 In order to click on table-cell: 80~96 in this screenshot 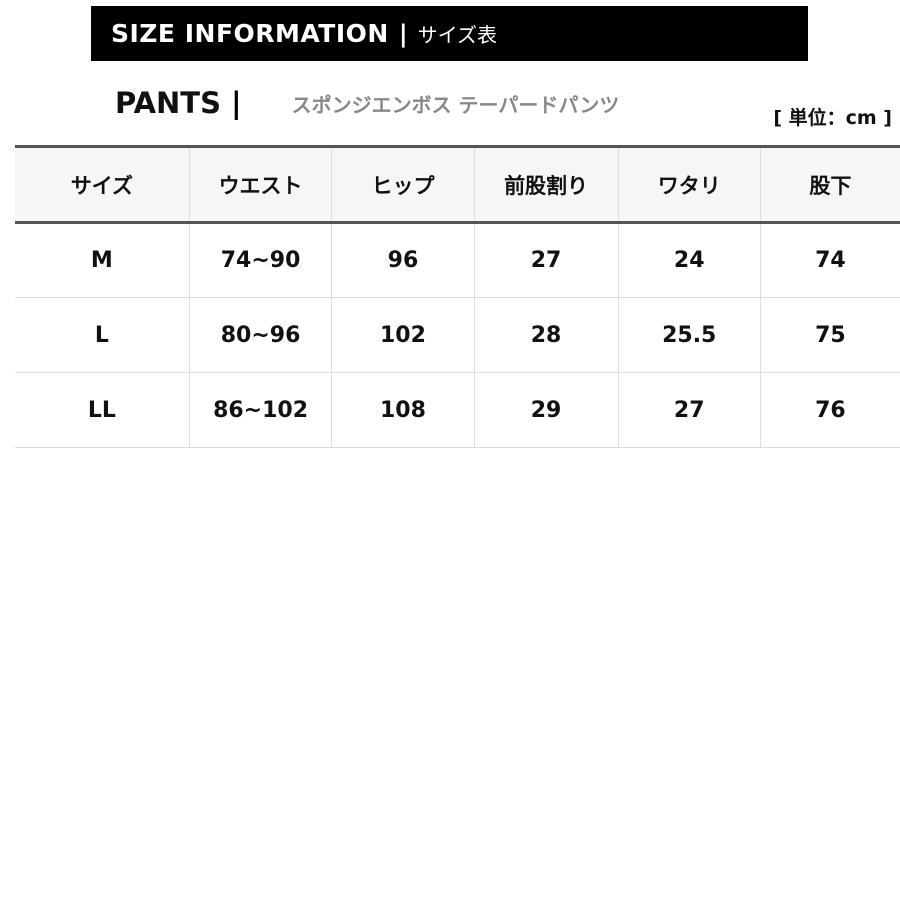, I will do `click(260, 335)`.